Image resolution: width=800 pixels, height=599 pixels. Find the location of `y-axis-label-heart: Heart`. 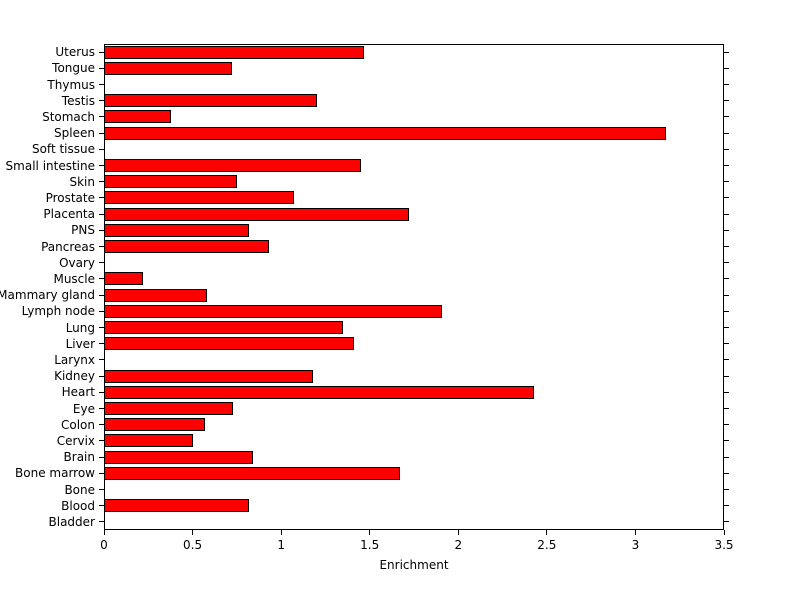

y-axis-label-heart: Heart is located at coordinates (78, 392).